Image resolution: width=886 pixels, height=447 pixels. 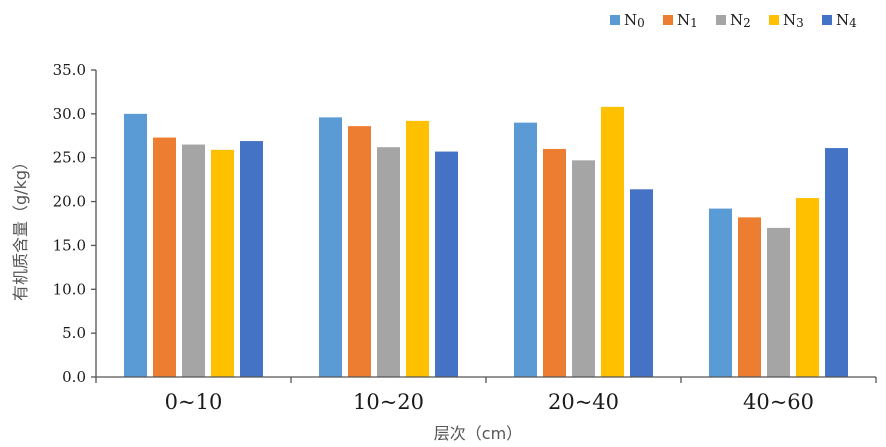 I want to click on legend-label-n4: N4, so click(x=846, y=20).